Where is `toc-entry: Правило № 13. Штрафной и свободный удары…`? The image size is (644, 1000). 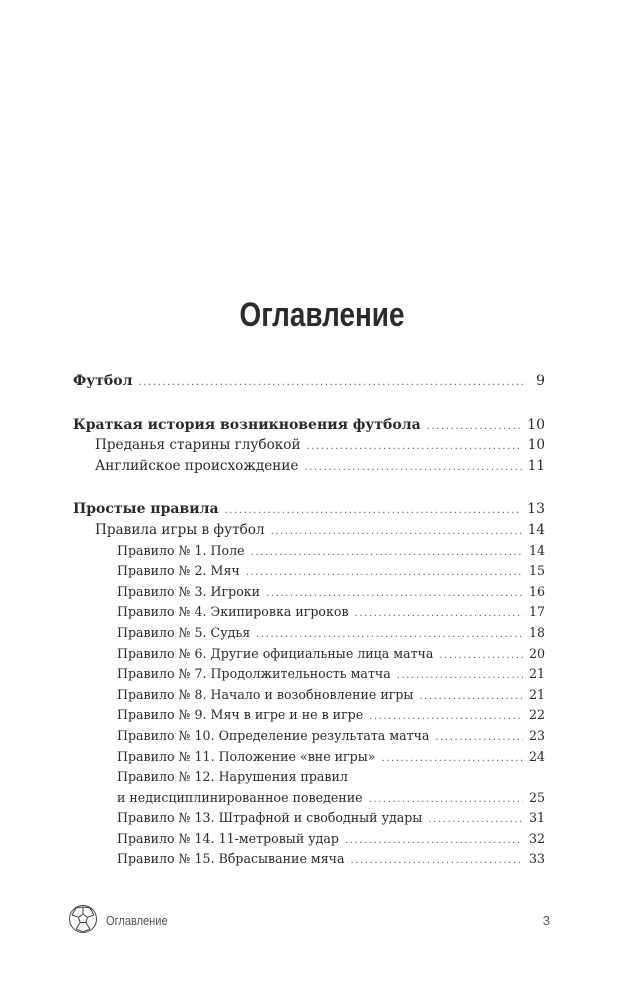
toc-entry: Правило № 13. Штрафной и свободный удары… is located at coordinates (309, 818).